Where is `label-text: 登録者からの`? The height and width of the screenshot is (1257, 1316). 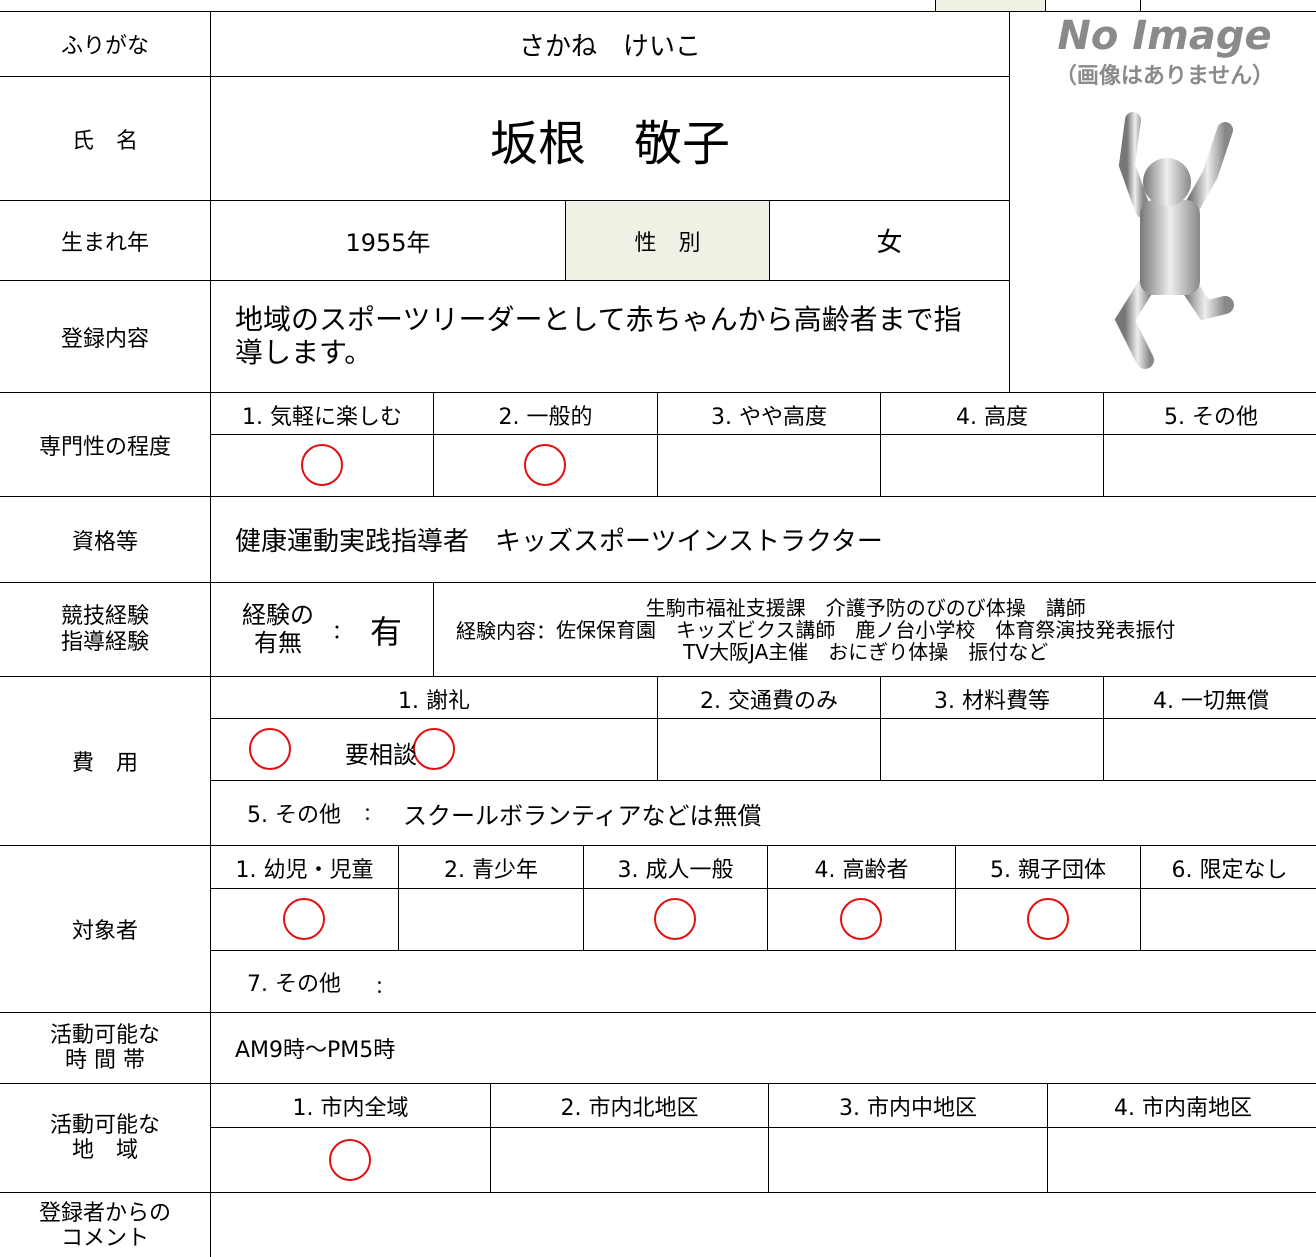
label-text: 登録者からの is located at coordinates (104, 1213).